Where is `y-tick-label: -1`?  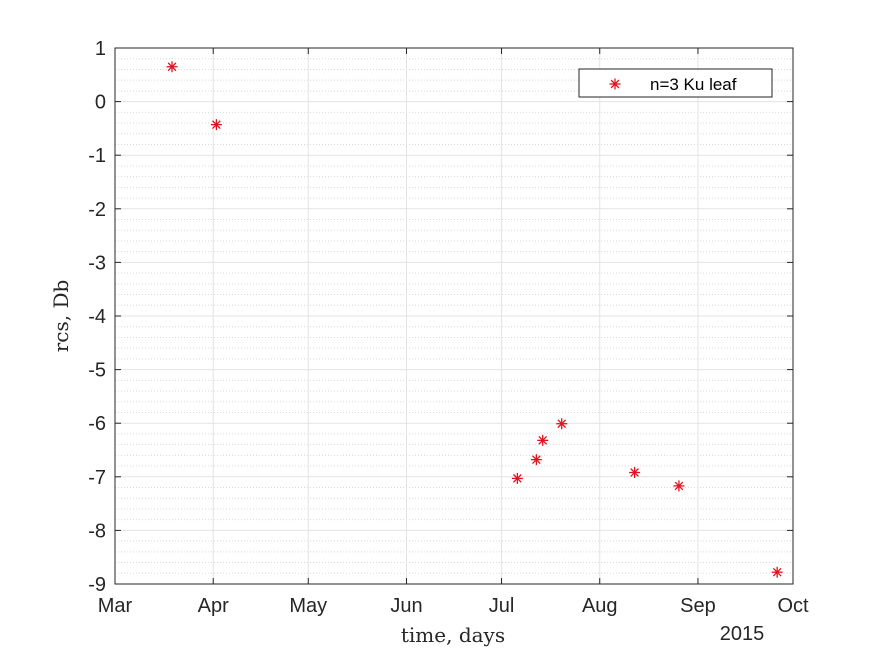 y-tick-label: -1 is located at coordinates (97, 156).